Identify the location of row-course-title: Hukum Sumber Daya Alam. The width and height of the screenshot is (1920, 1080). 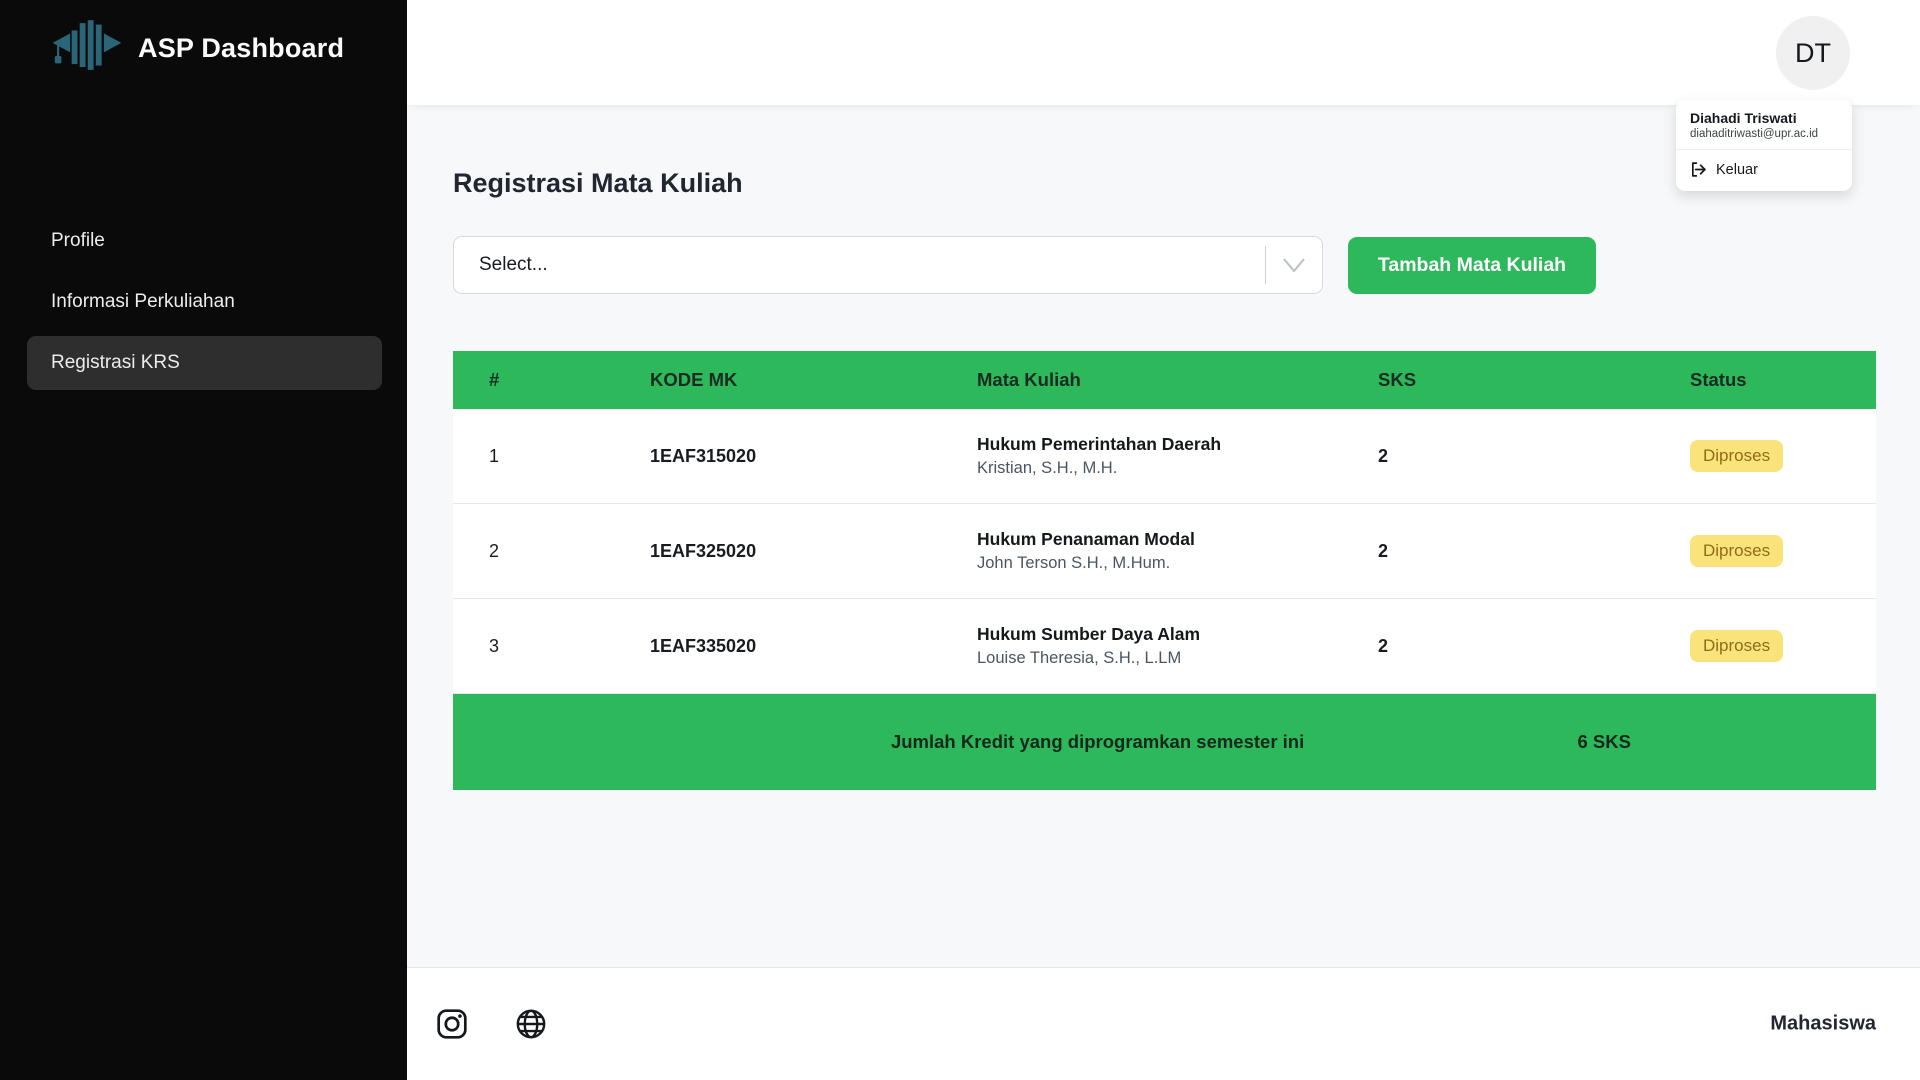
(1089, 634).